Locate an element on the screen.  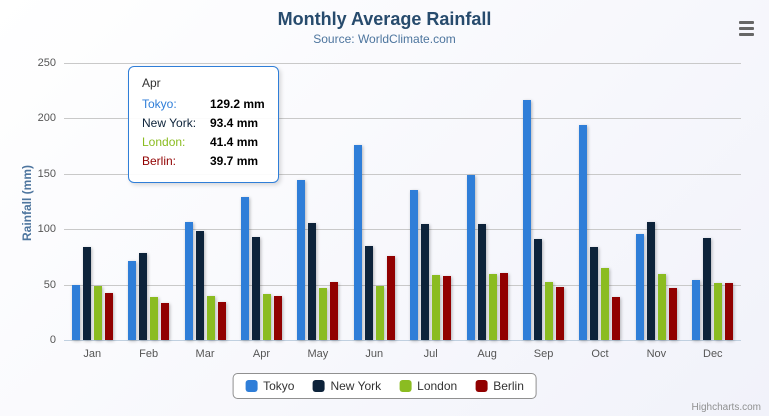
tooltip-row: Tokyo: 129.2 mm is located at coordinates (203, 104).